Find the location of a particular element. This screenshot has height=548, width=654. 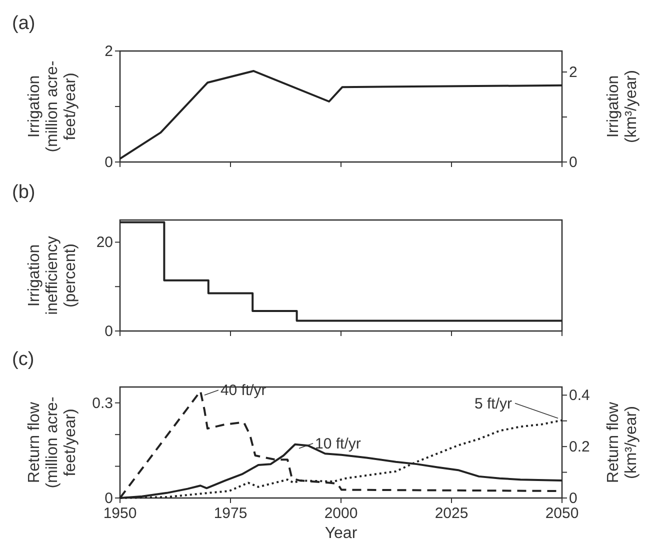

y-tick-label: 20 is located at coordinates (104, 243).